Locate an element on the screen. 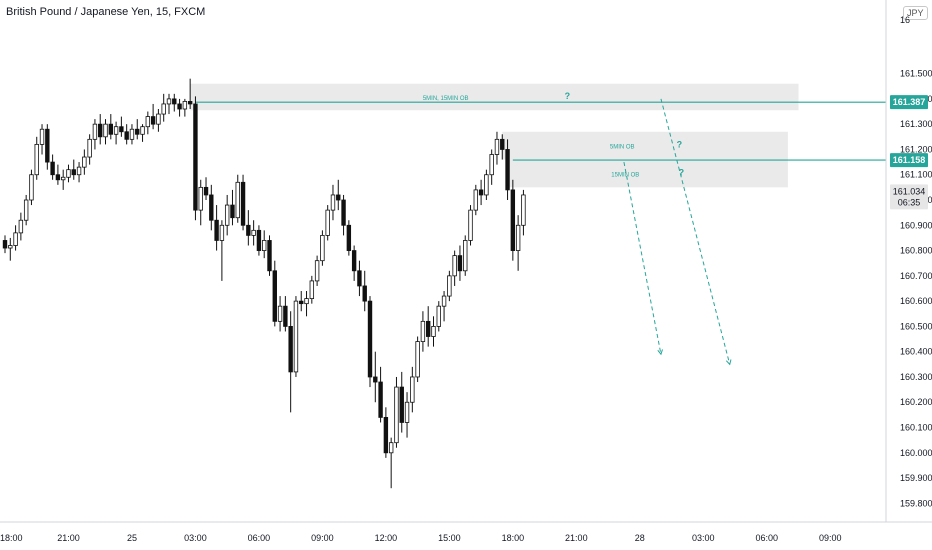 The width and height of the screenshot is (932, 550). projection-line is located at coordinates (695, 231).